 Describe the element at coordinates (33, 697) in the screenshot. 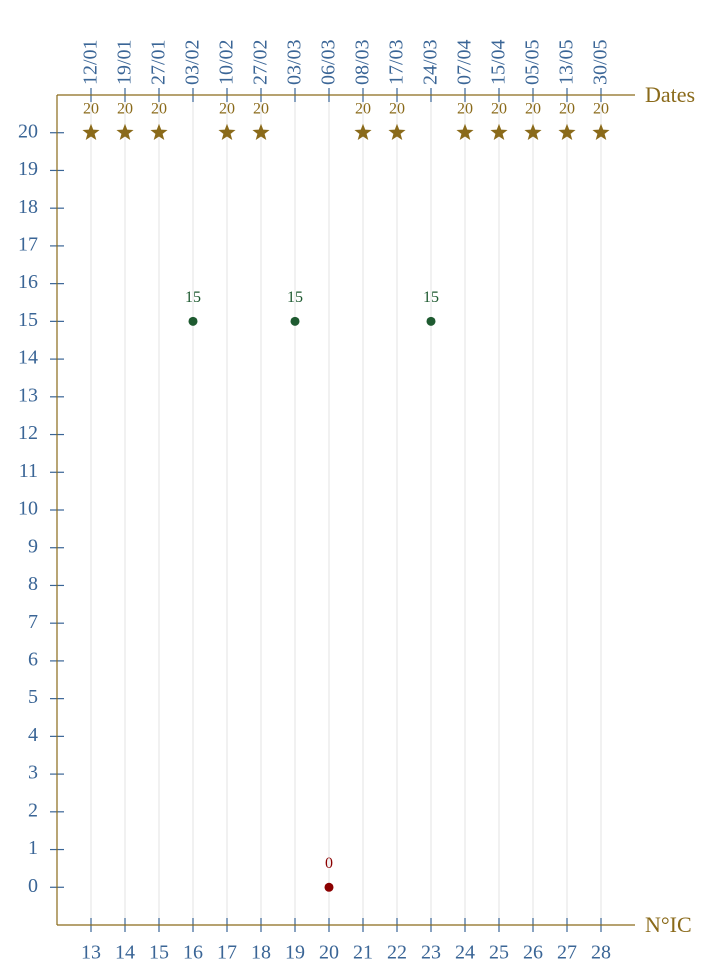

I see `y-tick-label: 5` at that location.